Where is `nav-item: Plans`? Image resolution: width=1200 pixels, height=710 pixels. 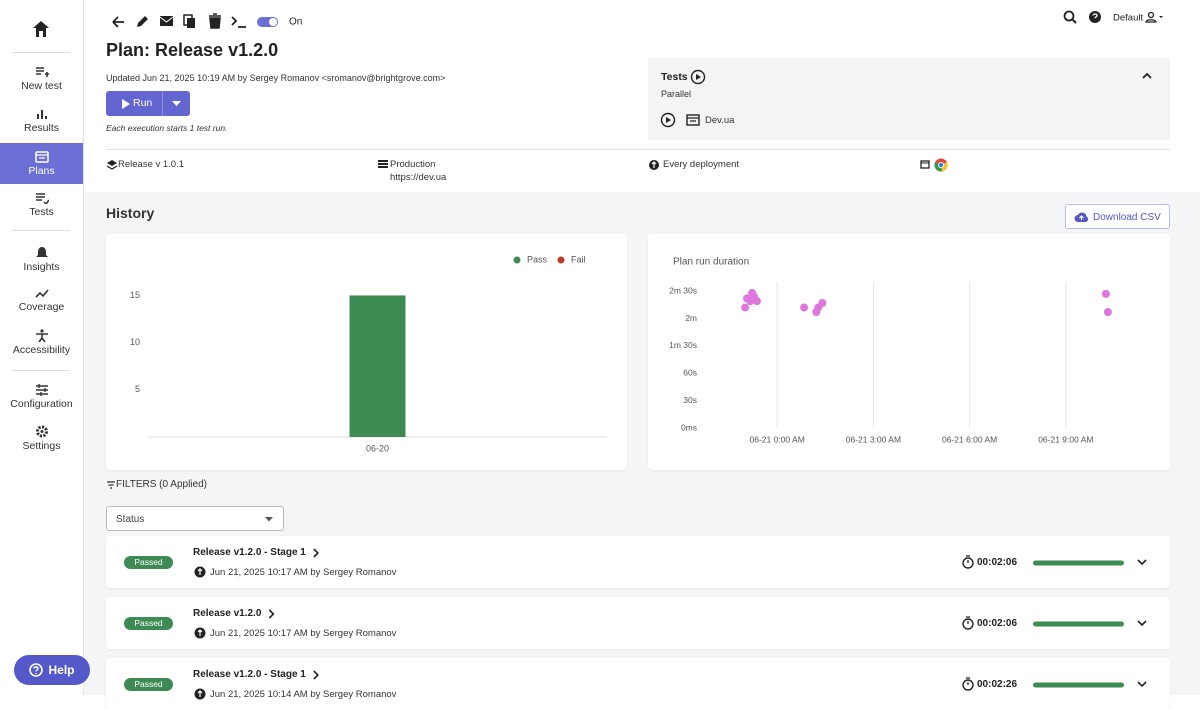
nav-item: Plans is located at coordinates (41, 163).